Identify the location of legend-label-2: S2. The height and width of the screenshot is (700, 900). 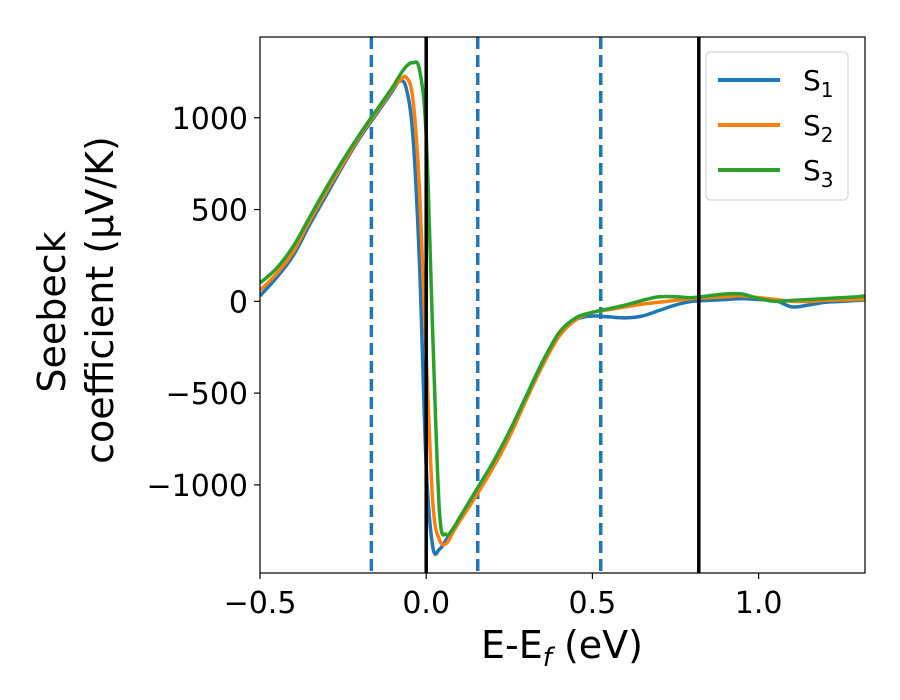
(818, 128).